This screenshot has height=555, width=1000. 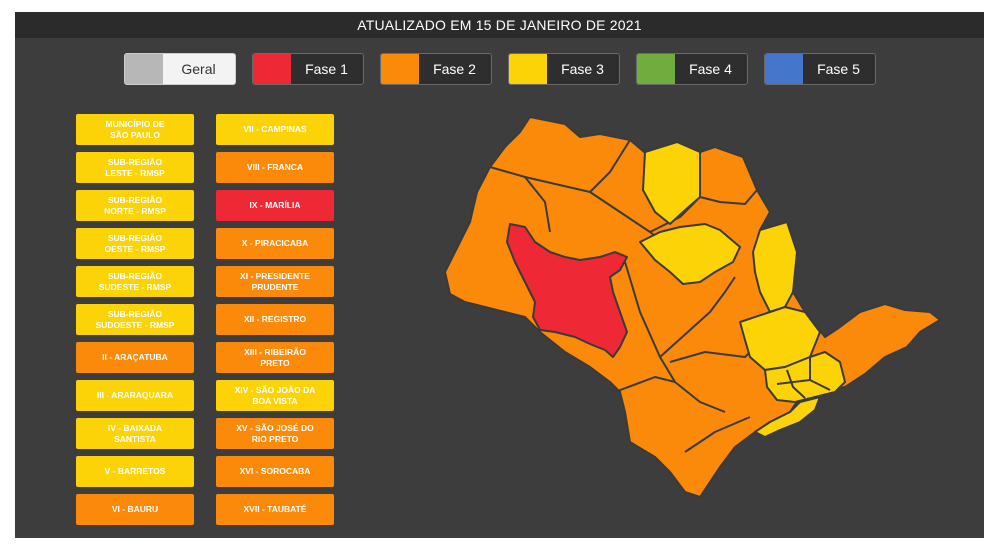 What do you see at coordinates (454, 69) in the screenshot?
I see `legend-label: Fase 2` at bounding box center [454, 69].